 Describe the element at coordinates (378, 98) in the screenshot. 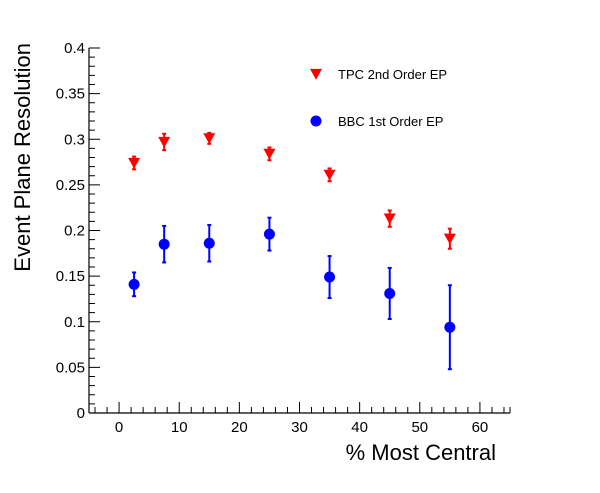

I see `legend: TPC 2nd Order EP BBC 1st Order EP` at that location.